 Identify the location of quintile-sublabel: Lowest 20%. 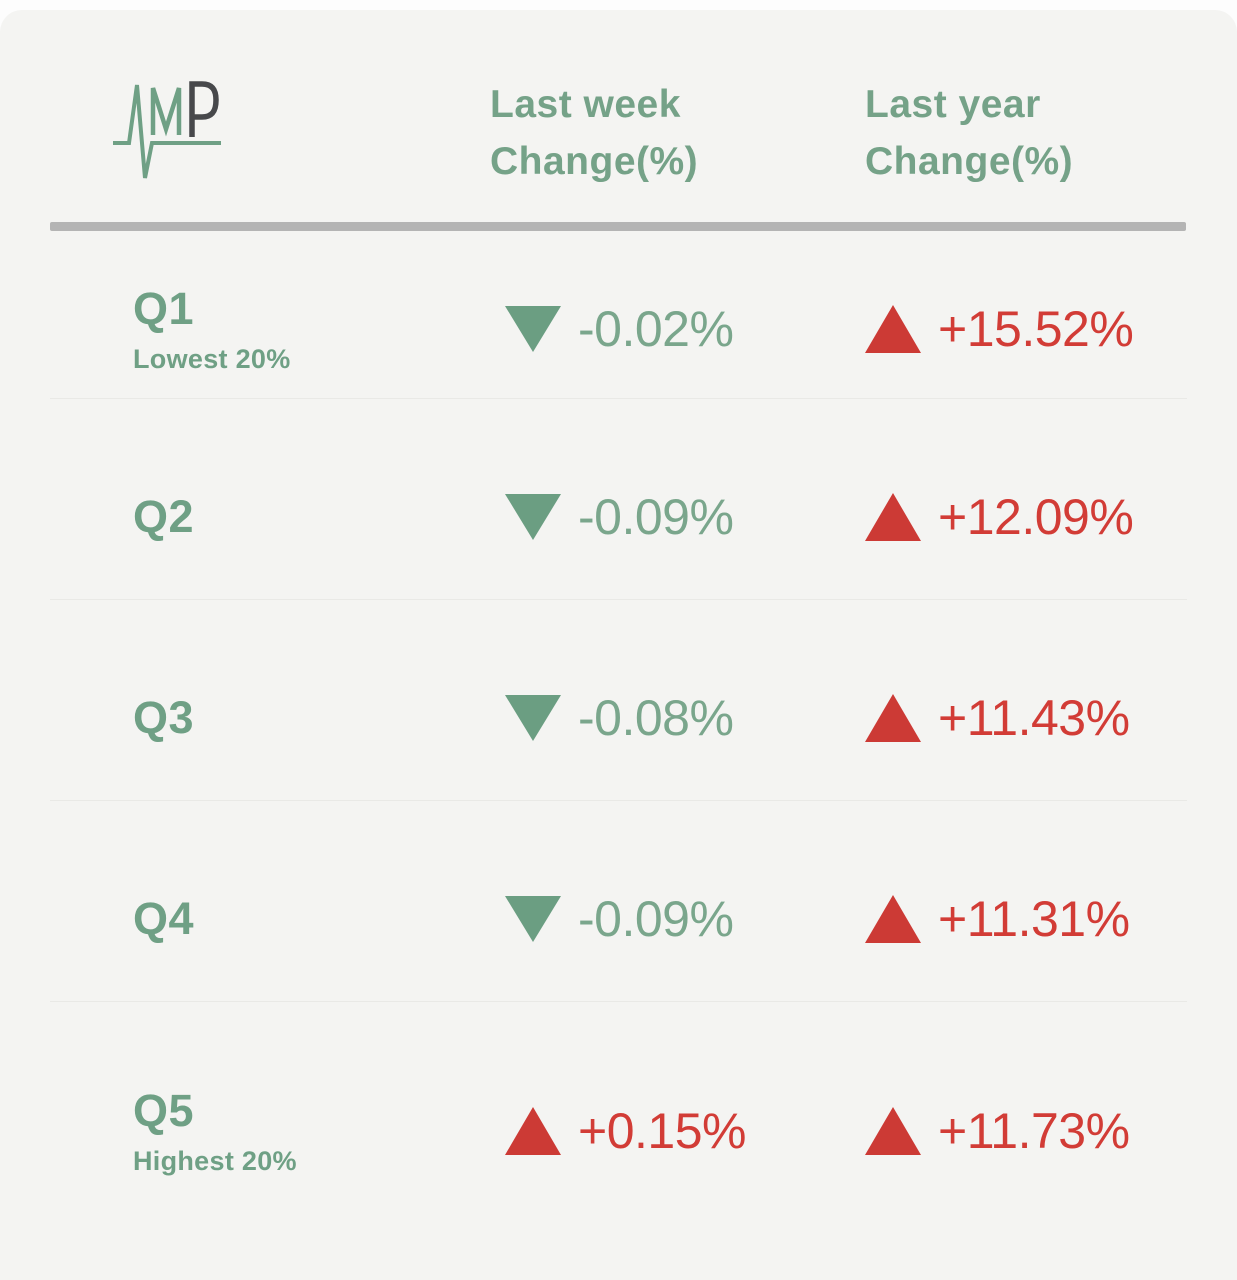
(212, 359).